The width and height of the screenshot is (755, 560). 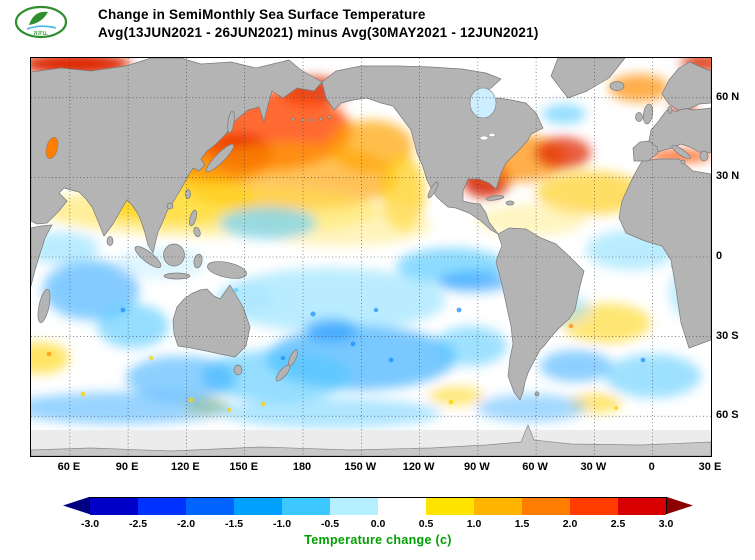 I want to click on island-nz-south, so click(x=283, y=373).